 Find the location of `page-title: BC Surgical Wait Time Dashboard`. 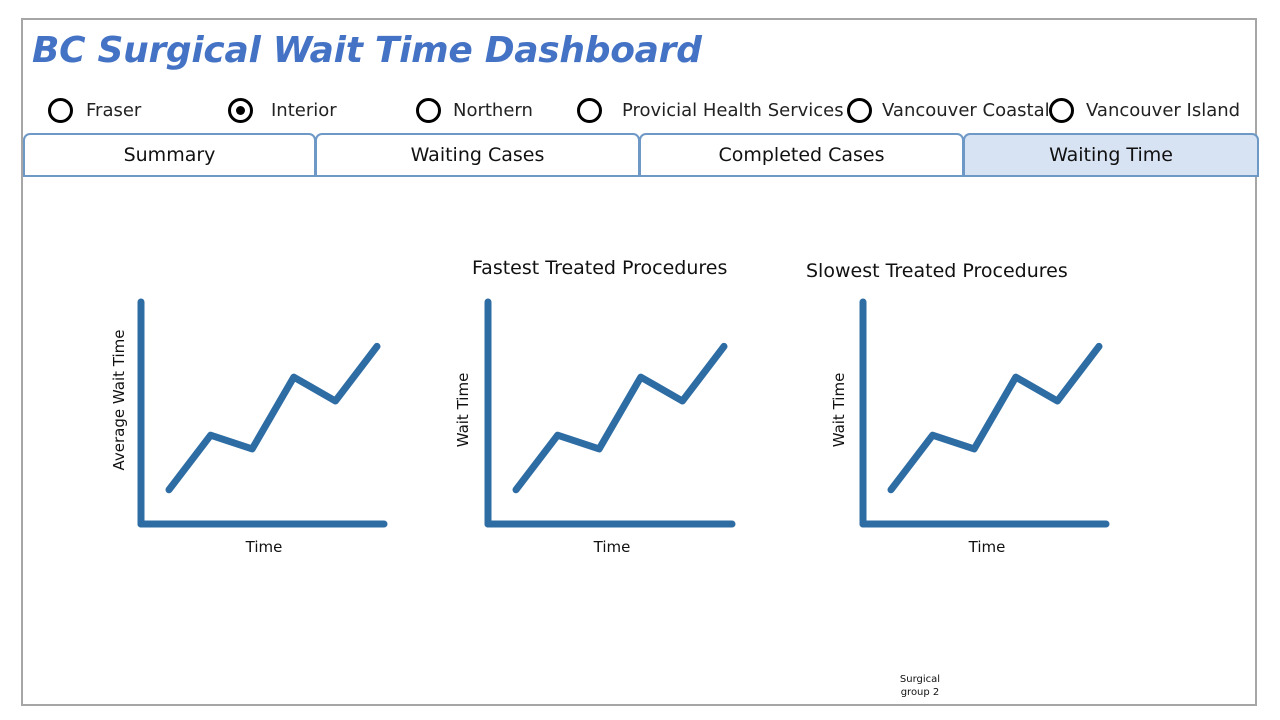

page-title: BC Surgical Wait Time Dashboard is located at coordinates (367, 50).